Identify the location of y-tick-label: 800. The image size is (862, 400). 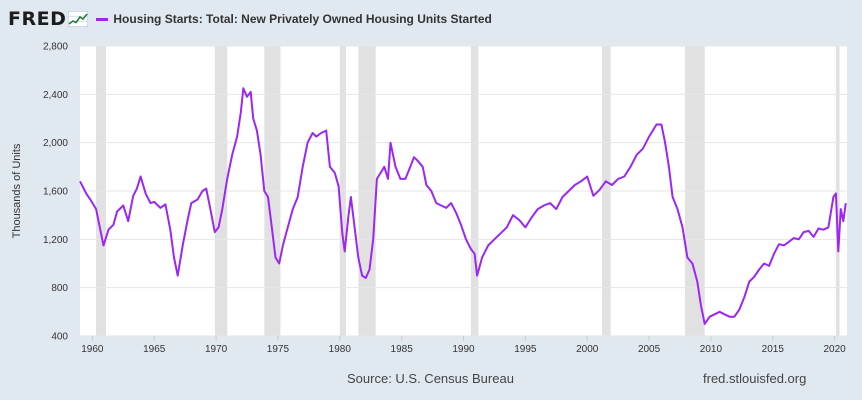
(59, 288).